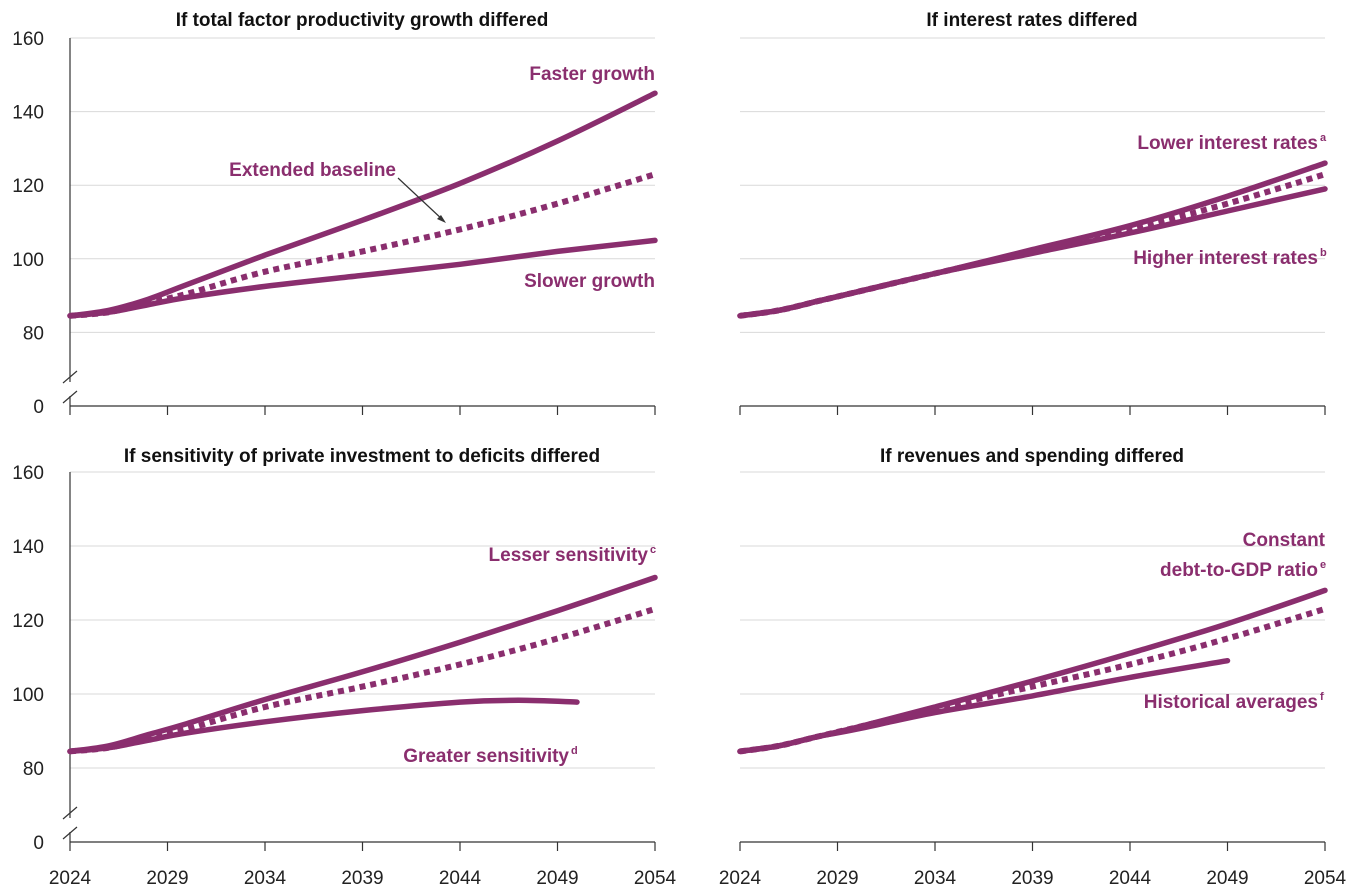 This screenshot has height=891, width=1349. What do you see at coordinates (569, 555) in the screenshot?
I see `series-label: Lesser sensitivity` at bounding box center [569, 555].